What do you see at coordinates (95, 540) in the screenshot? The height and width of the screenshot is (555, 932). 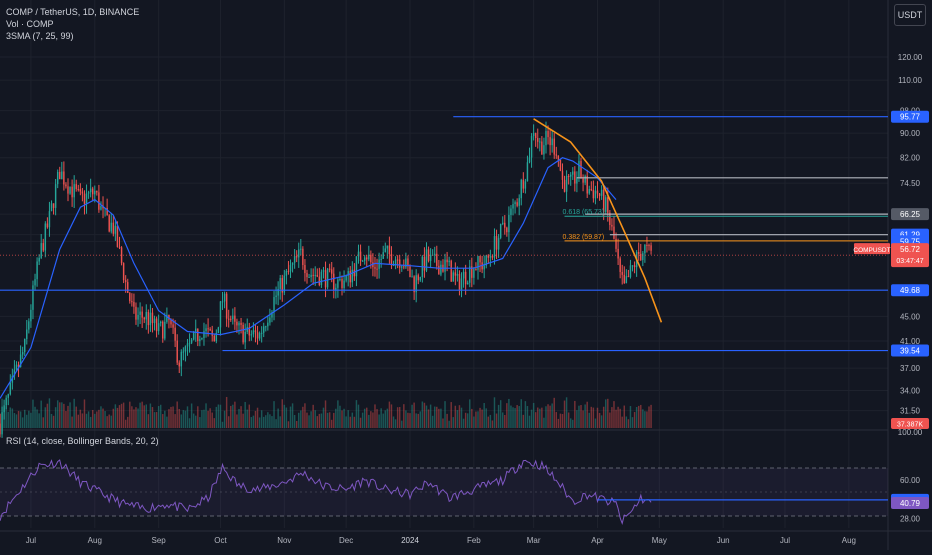 I see `time-tick-label: Aug` at bounding box center [95, 540].